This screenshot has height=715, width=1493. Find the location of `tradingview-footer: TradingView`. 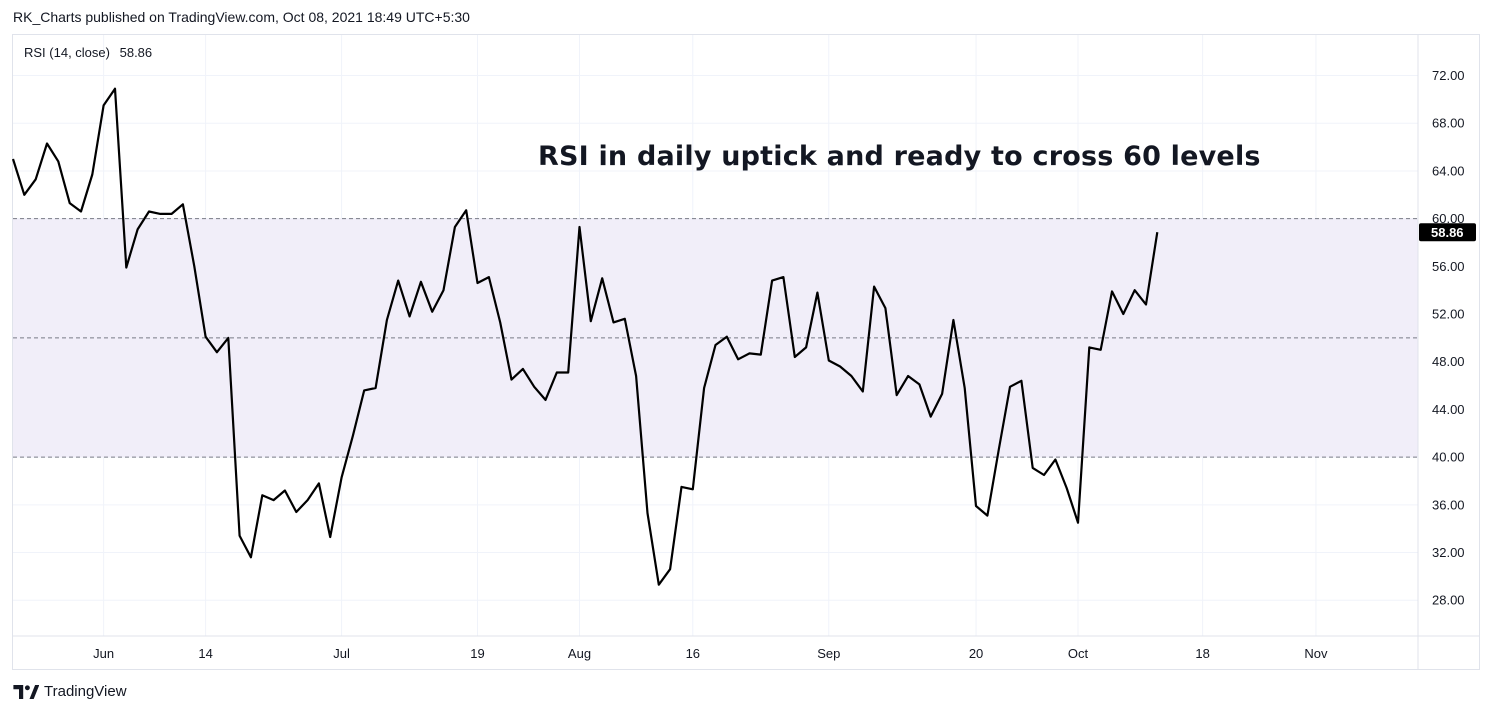

tradingview-footer: TradingView is located at coordinates (70, 691).